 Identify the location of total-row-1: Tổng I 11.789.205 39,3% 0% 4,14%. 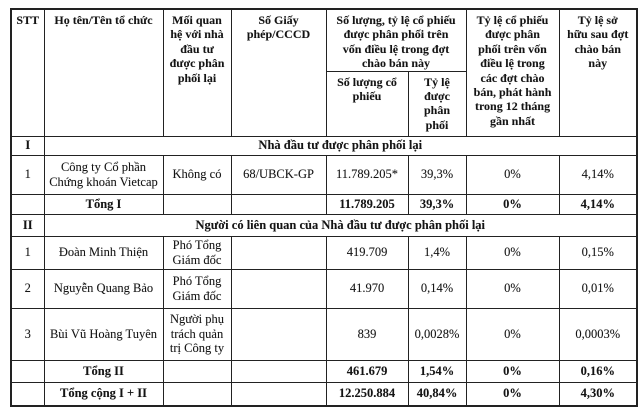
(324, 204).